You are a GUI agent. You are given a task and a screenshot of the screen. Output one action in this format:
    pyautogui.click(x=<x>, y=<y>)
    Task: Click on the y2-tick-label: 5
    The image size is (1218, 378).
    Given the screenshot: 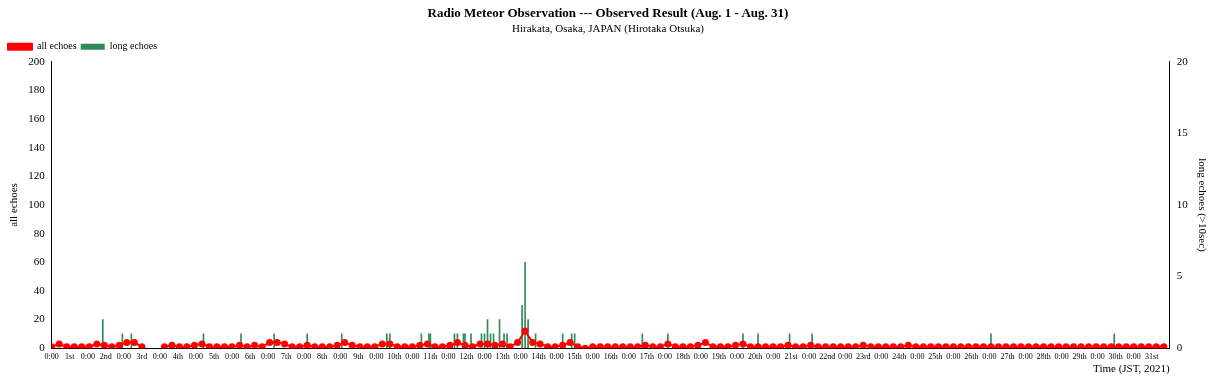 What is the action you would take?
    pyautogui.click(x=1179, y=275)
    